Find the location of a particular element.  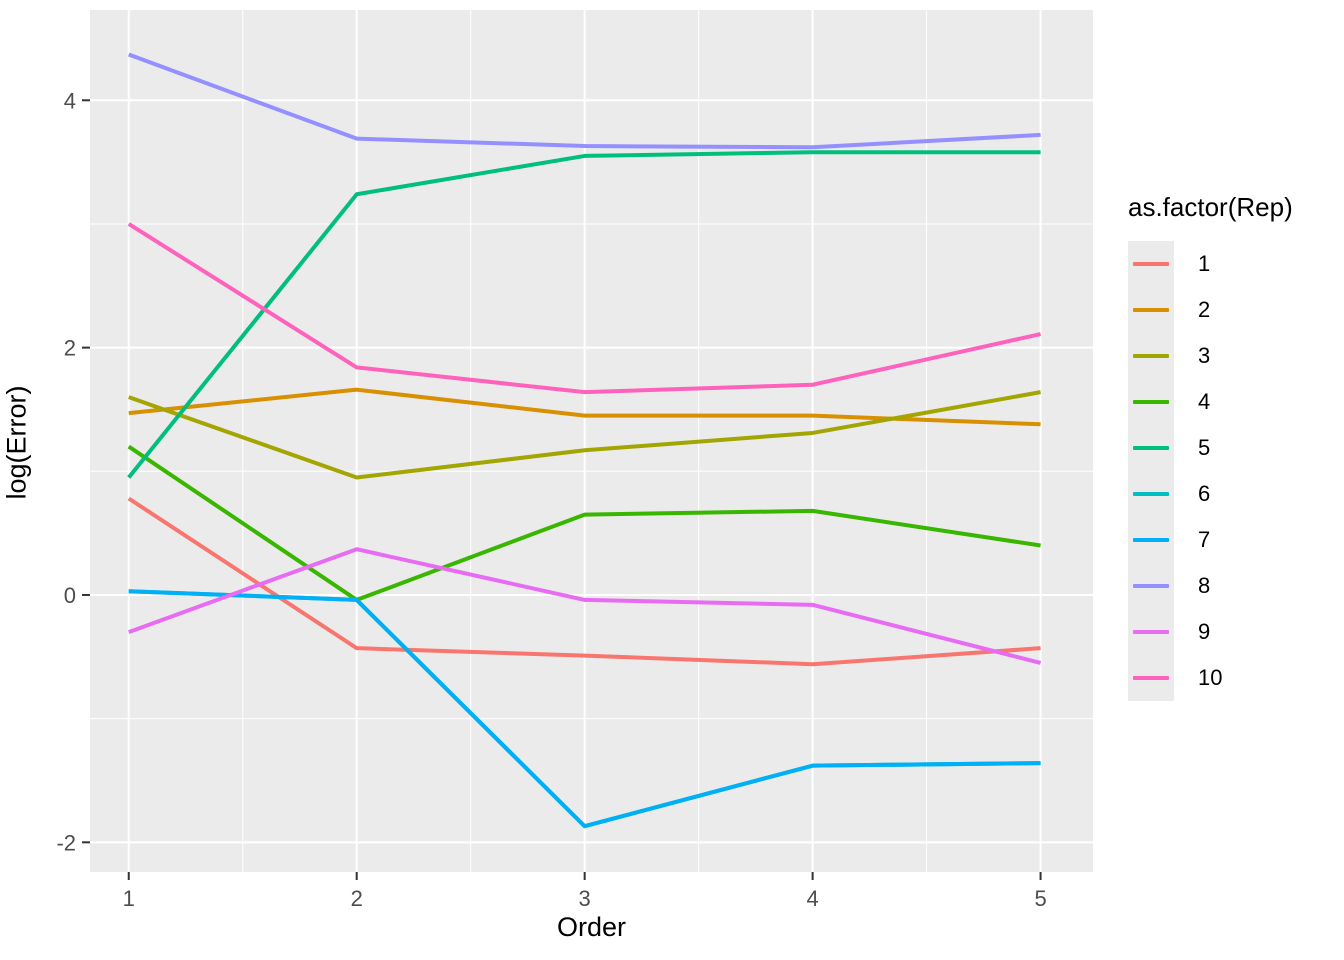

legend-label: 7 is located at coordinates (1204, 539).